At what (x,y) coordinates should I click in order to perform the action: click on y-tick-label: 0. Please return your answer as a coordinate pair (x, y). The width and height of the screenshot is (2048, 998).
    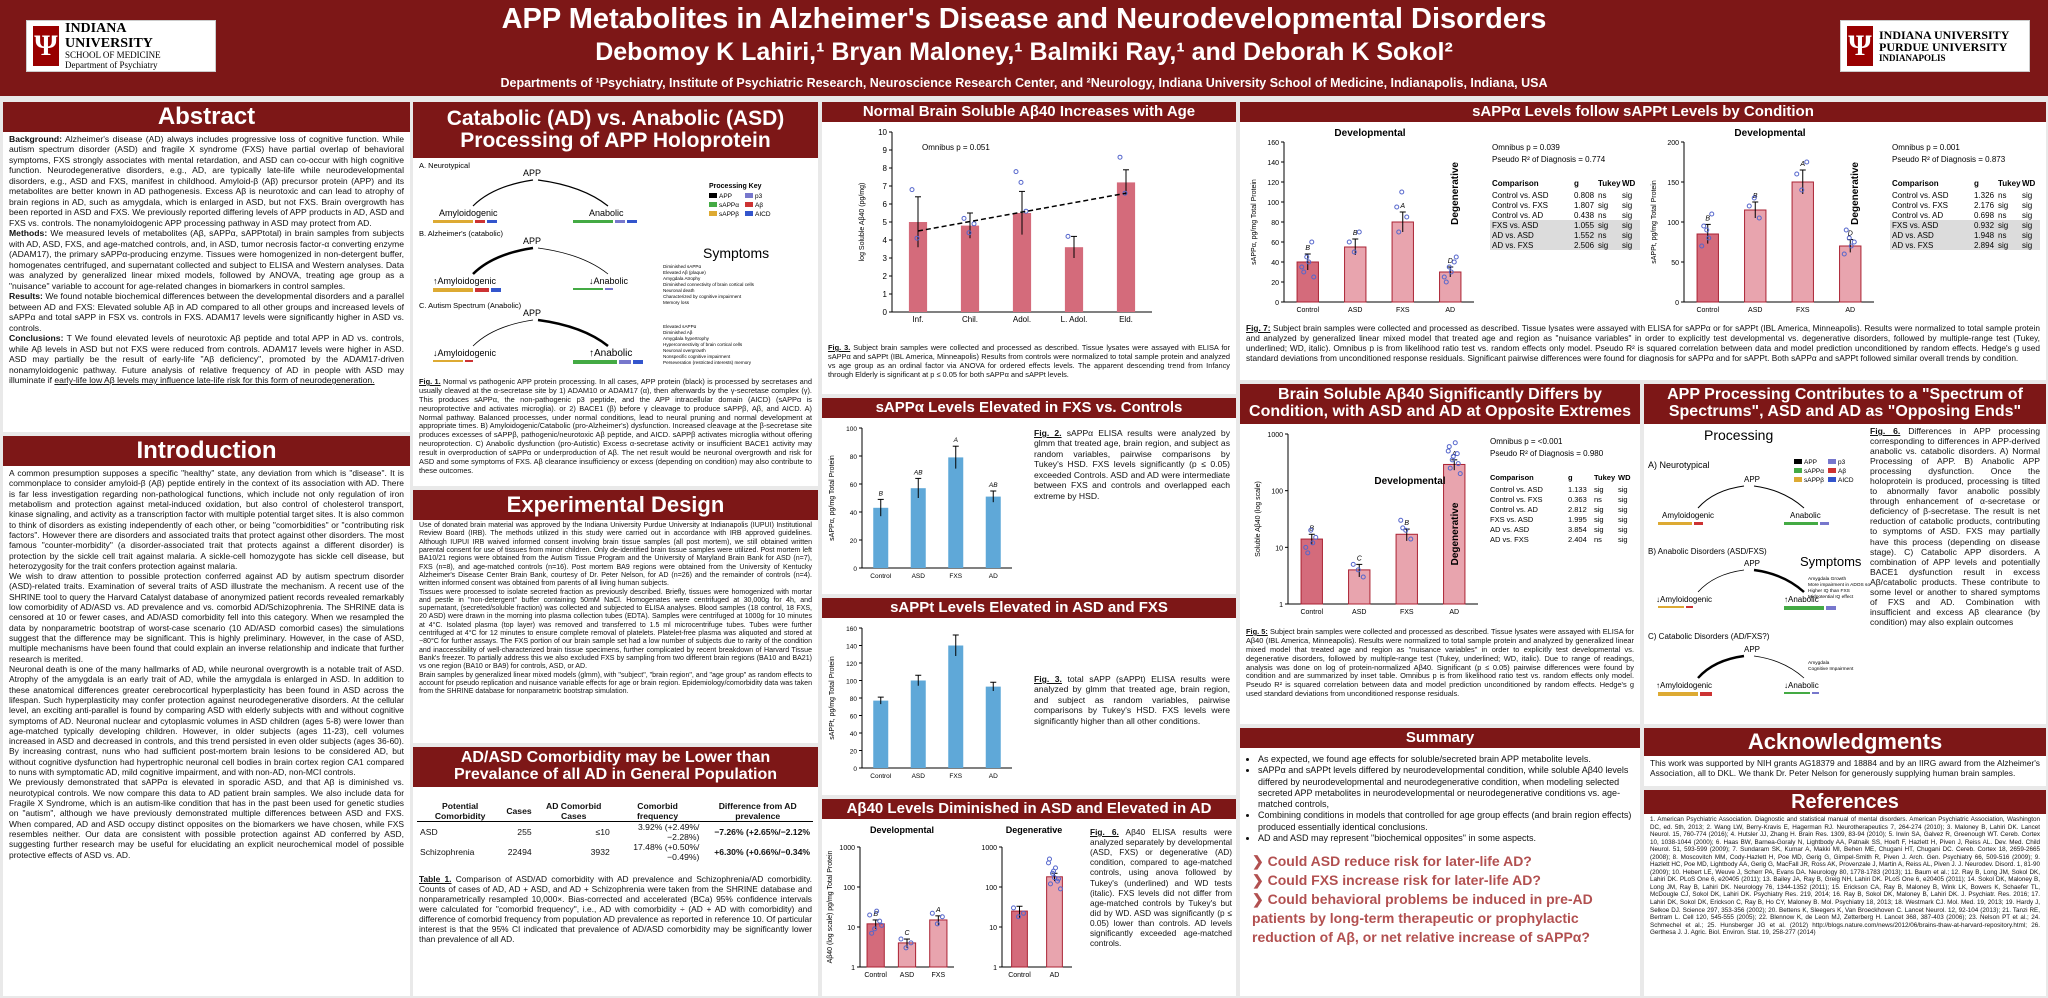
    Looking at the image, I should click on (855, 769).